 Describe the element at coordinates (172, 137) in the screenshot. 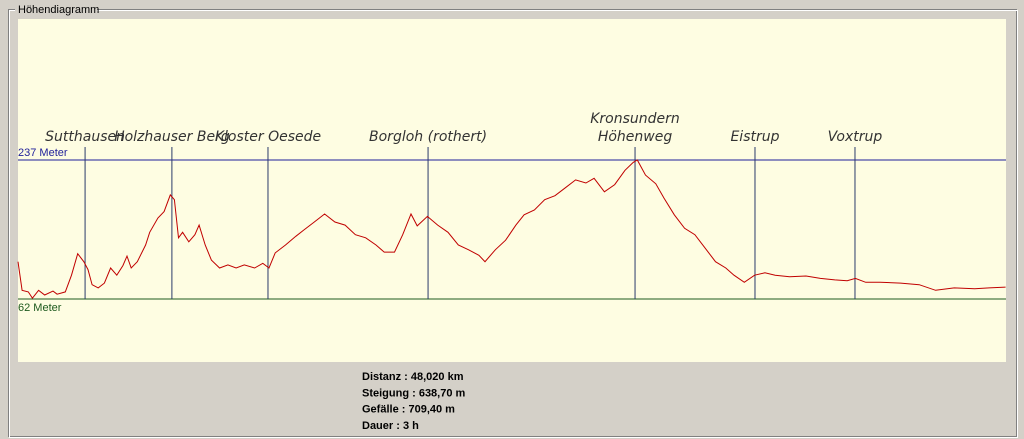

I see `waypoint-label: Holzhauser Berg` at that location.